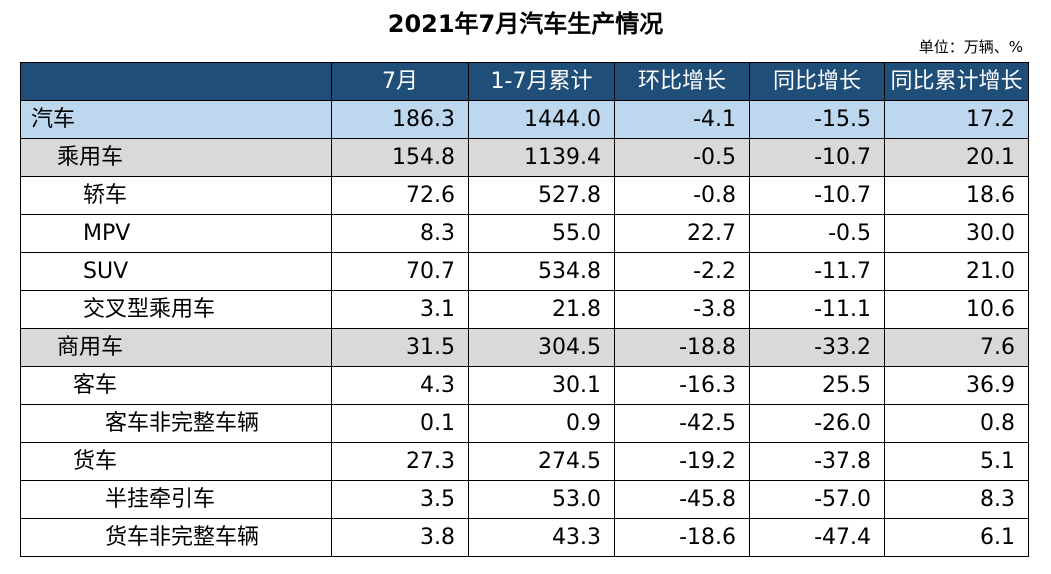 The image size is (1051, 574). What do you see at coordinates (400, 347) in the screenshot?
I see `cell-monthly: 31.5` at bounding box center [400, 347].